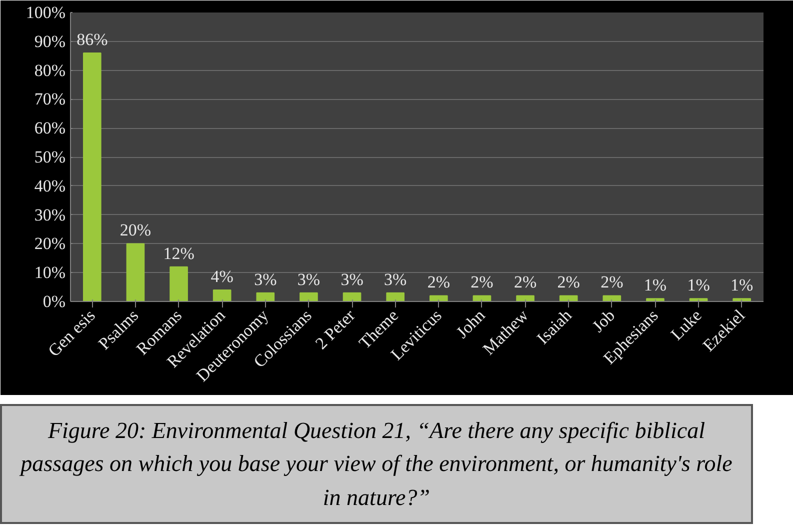 The width and height of the screenshot is (793, 531). I want to click on data-label: 12%, so click(178, 253).